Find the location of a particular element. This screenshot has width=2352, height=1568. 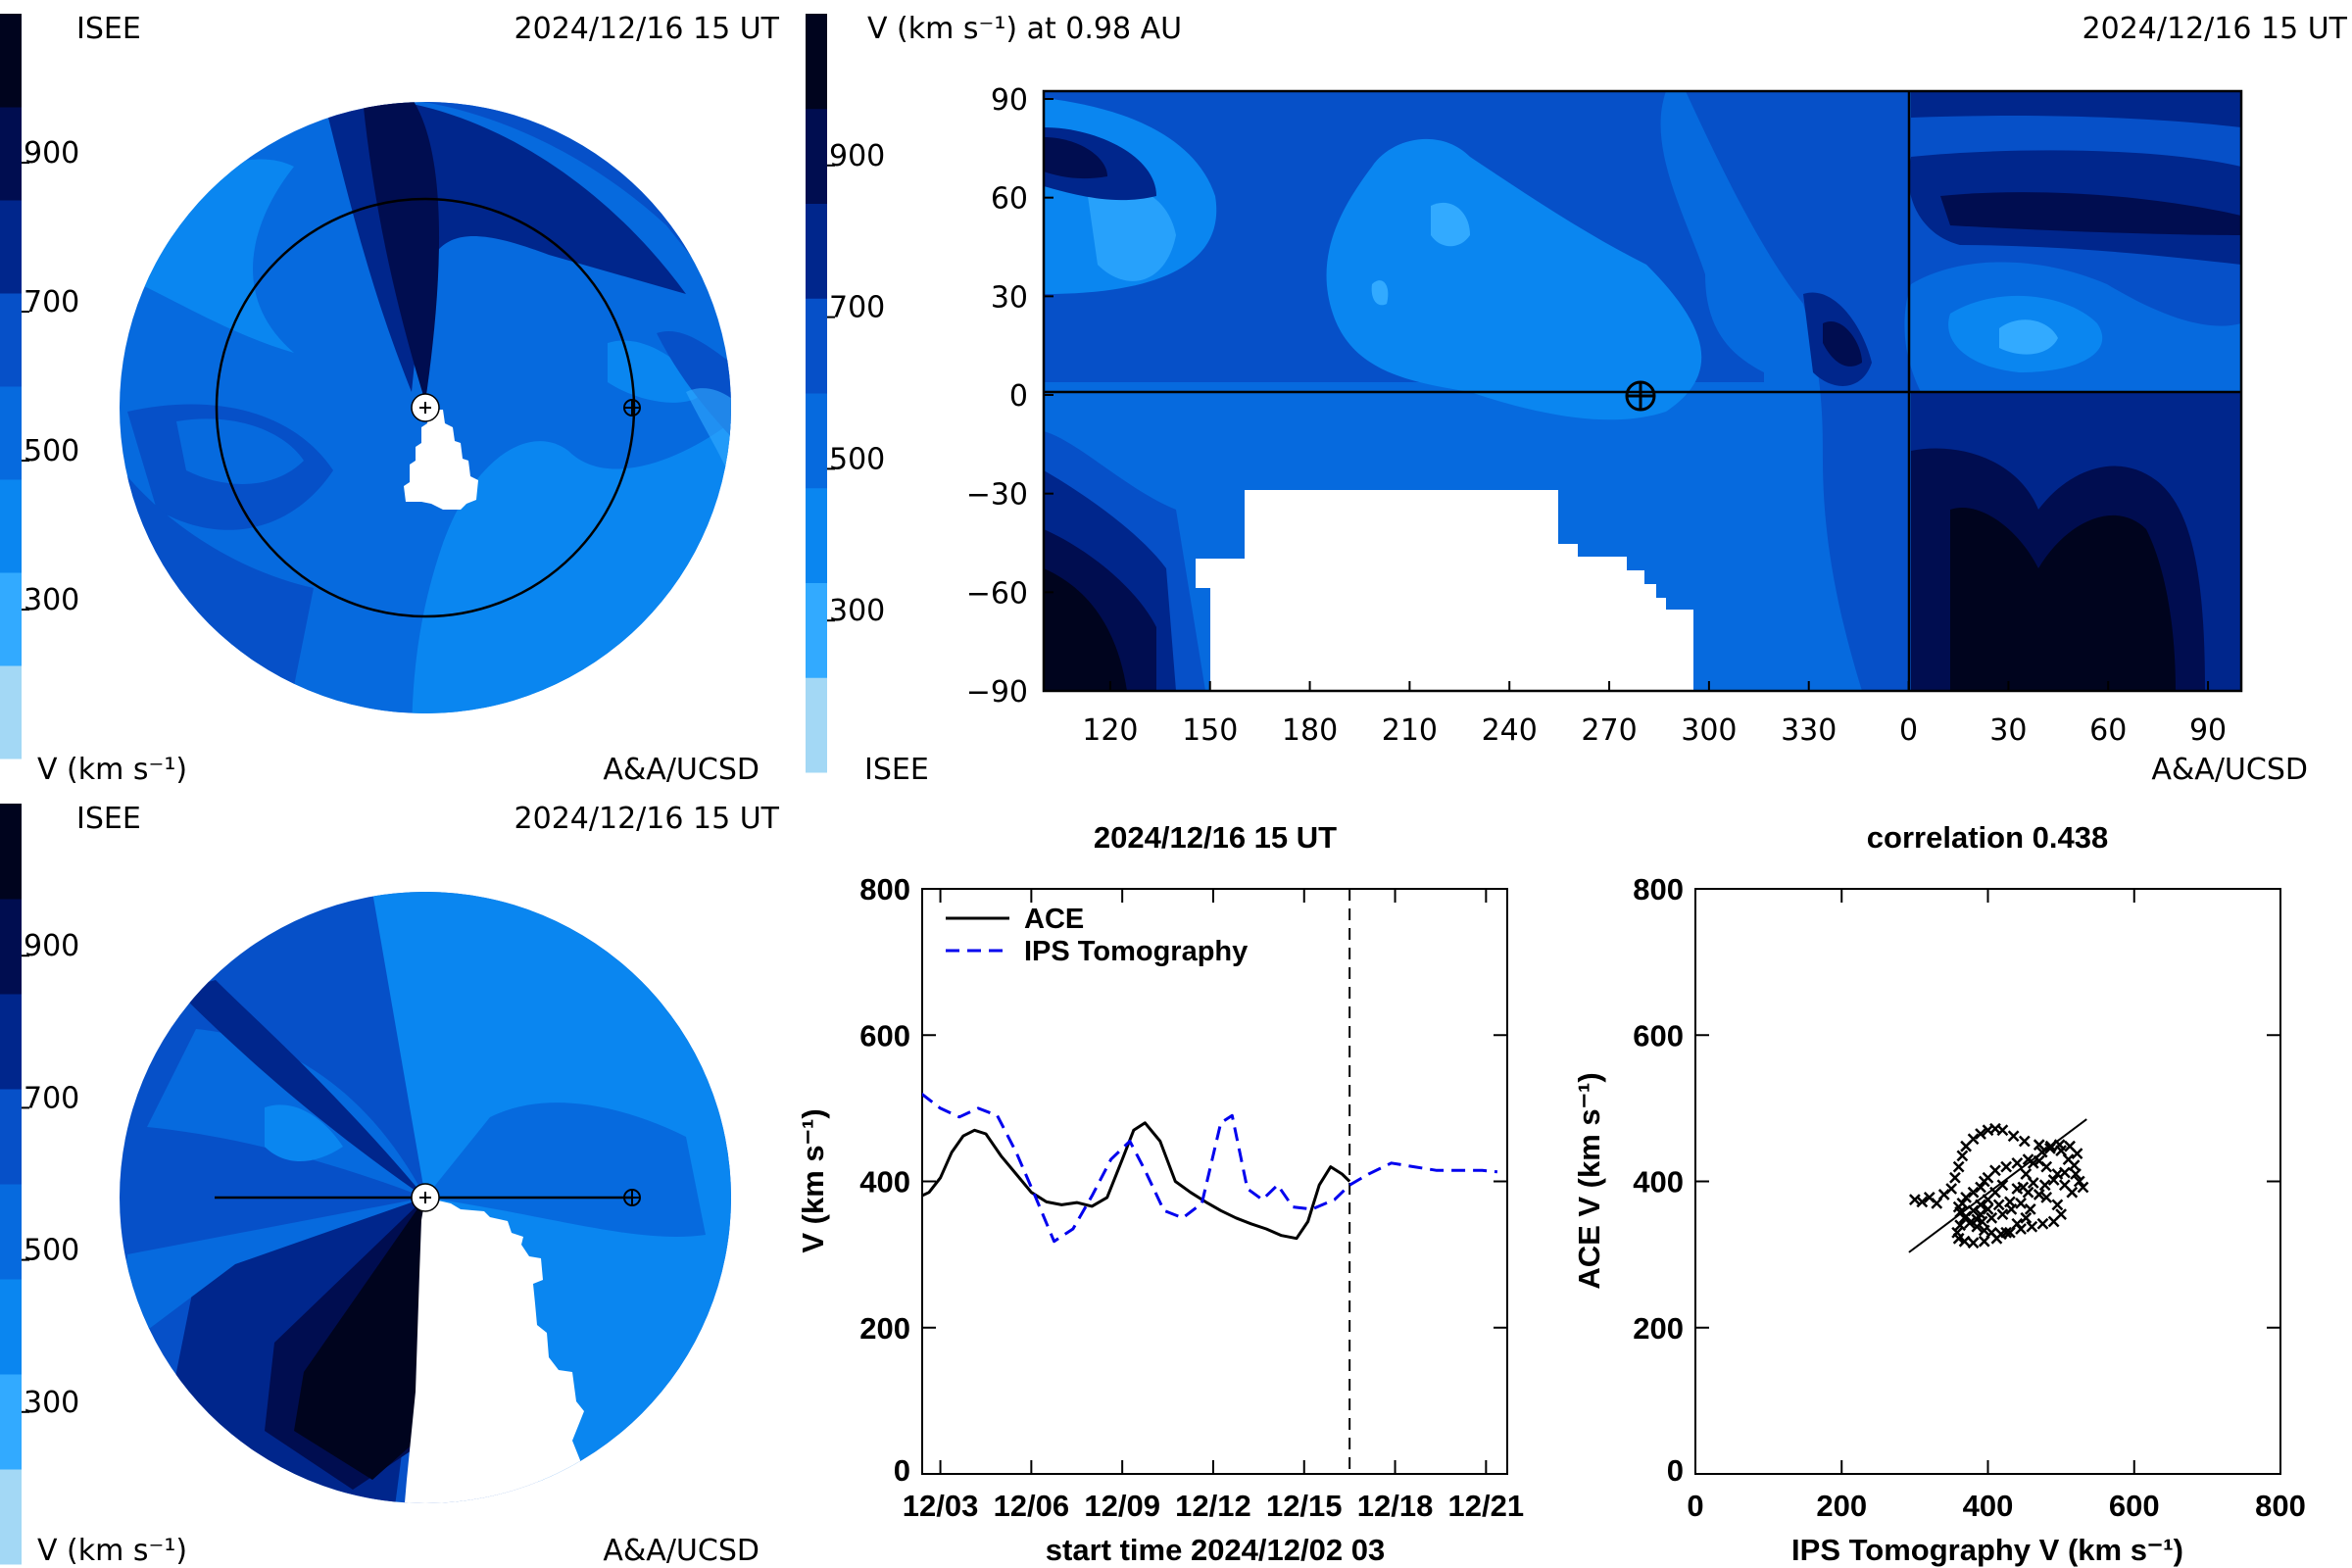

meridional-credit: A&A/UCSD is located at coordinates (681, 1551).